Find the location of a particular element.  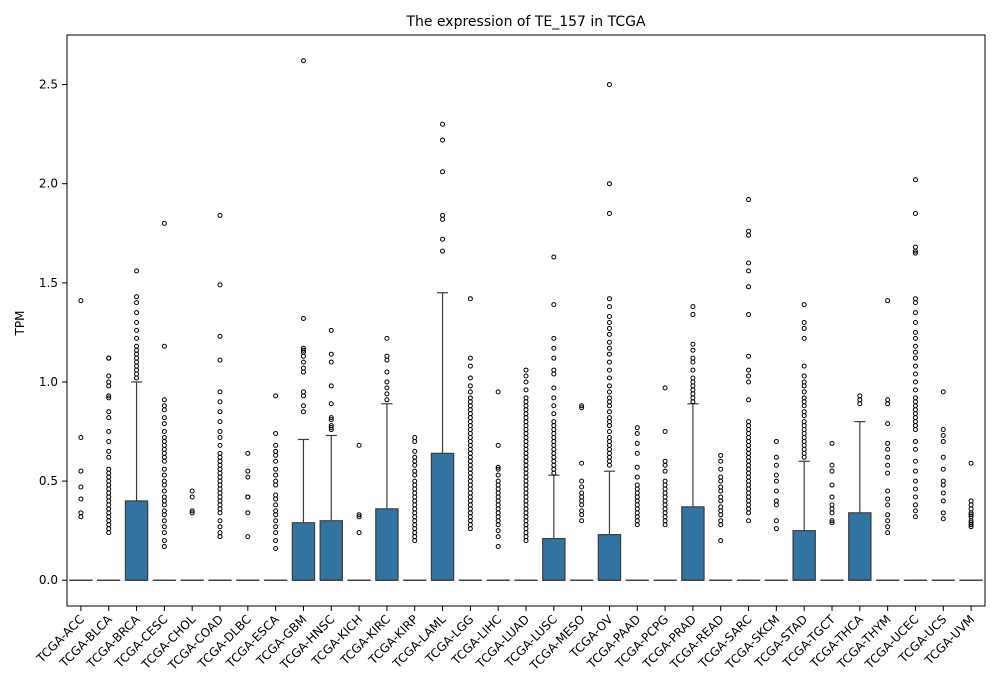

chart-title: The expression of TE_157 in TCGA is located at coordinates (525, 22).